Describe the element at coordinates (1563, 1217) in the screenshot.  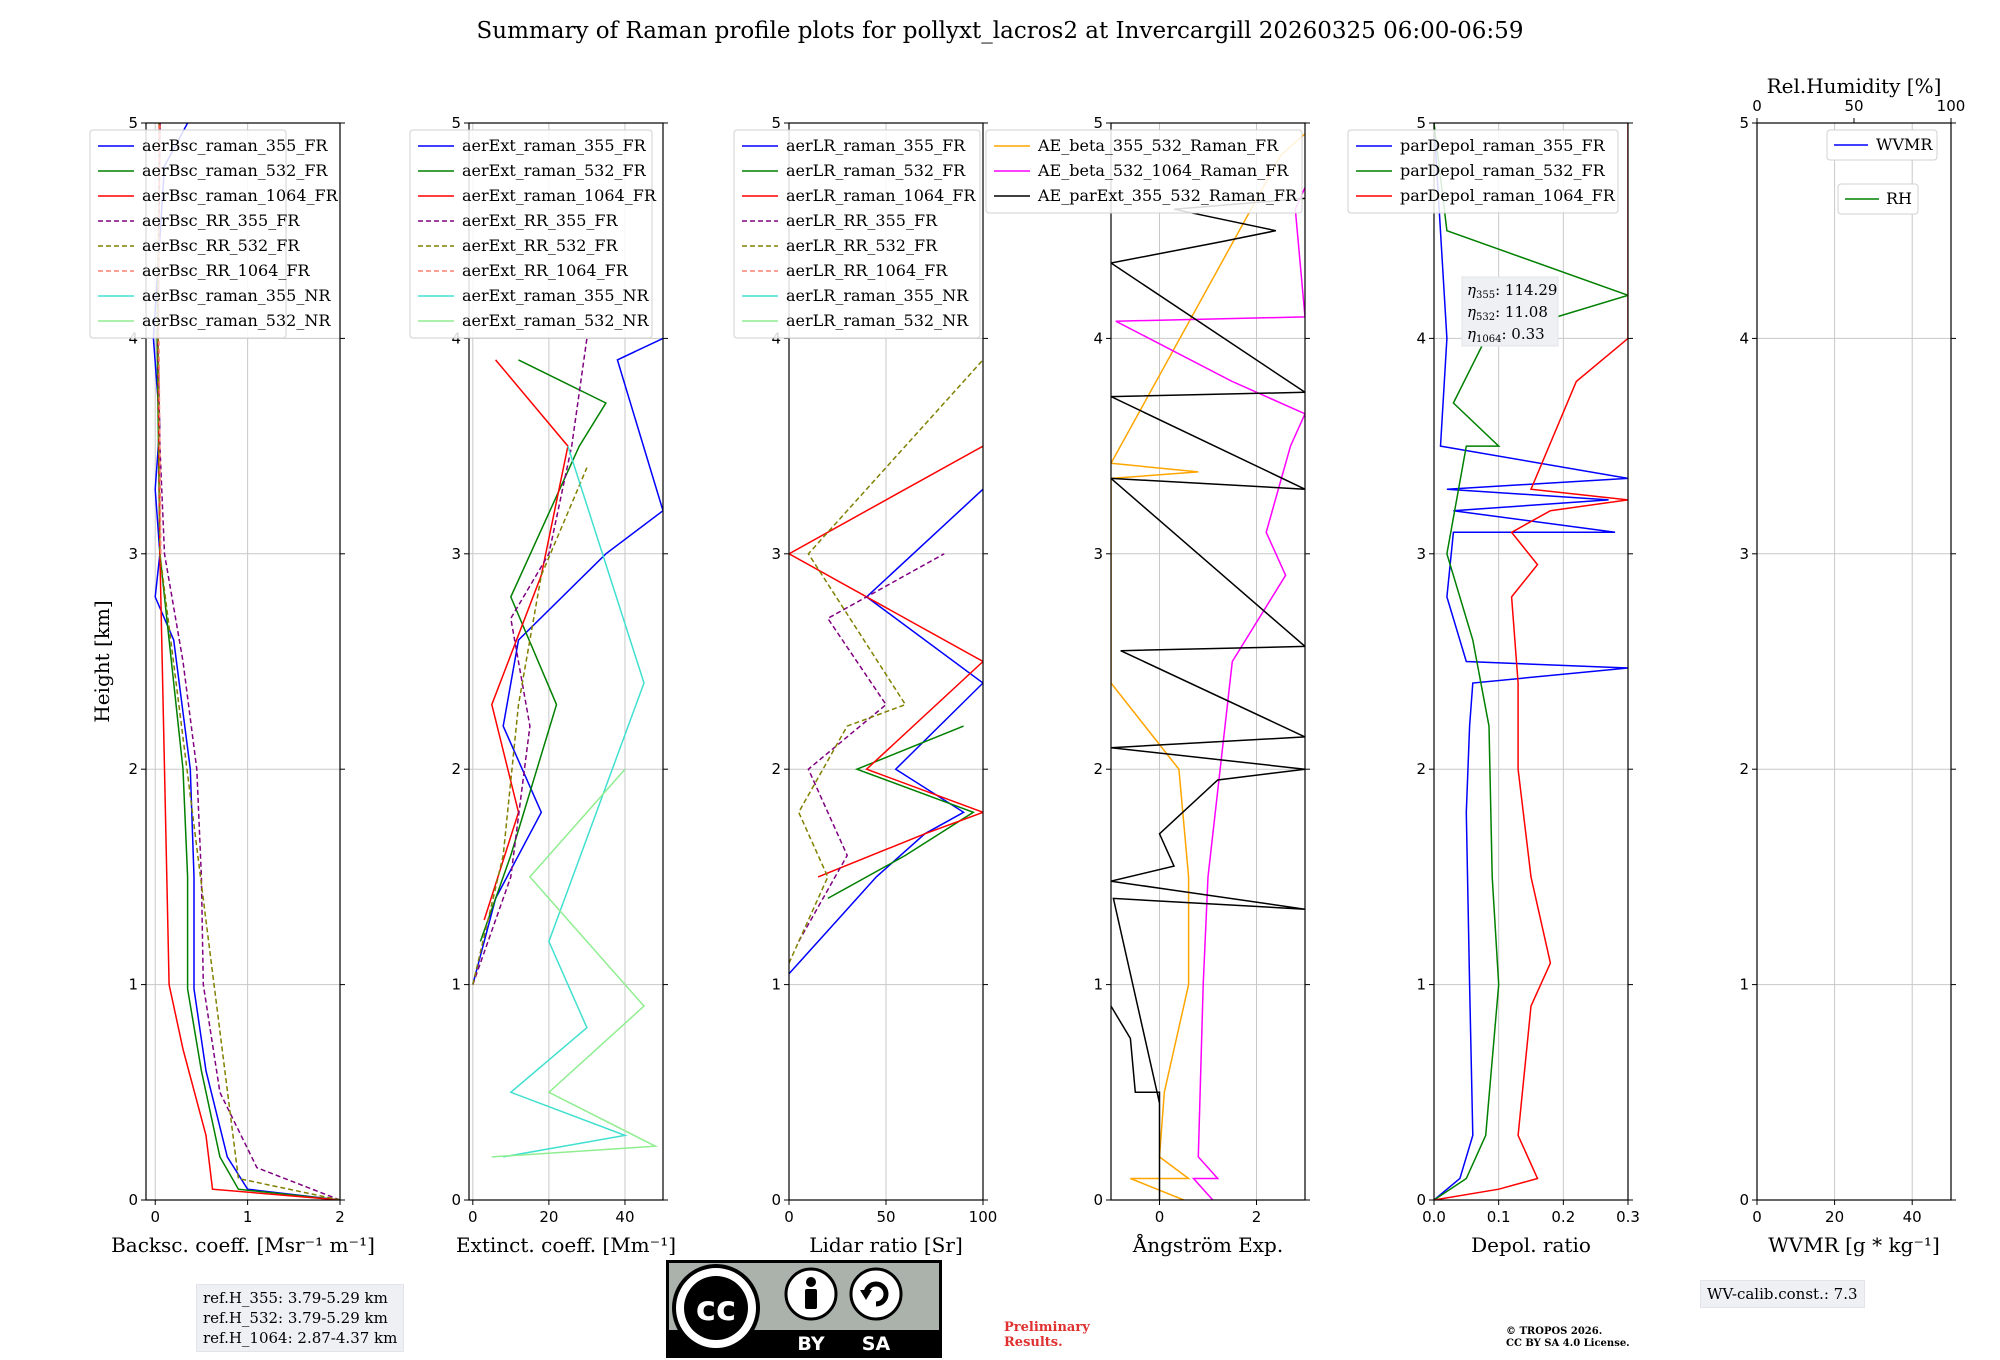
I see `x-tick-label: 0.2` at that location.